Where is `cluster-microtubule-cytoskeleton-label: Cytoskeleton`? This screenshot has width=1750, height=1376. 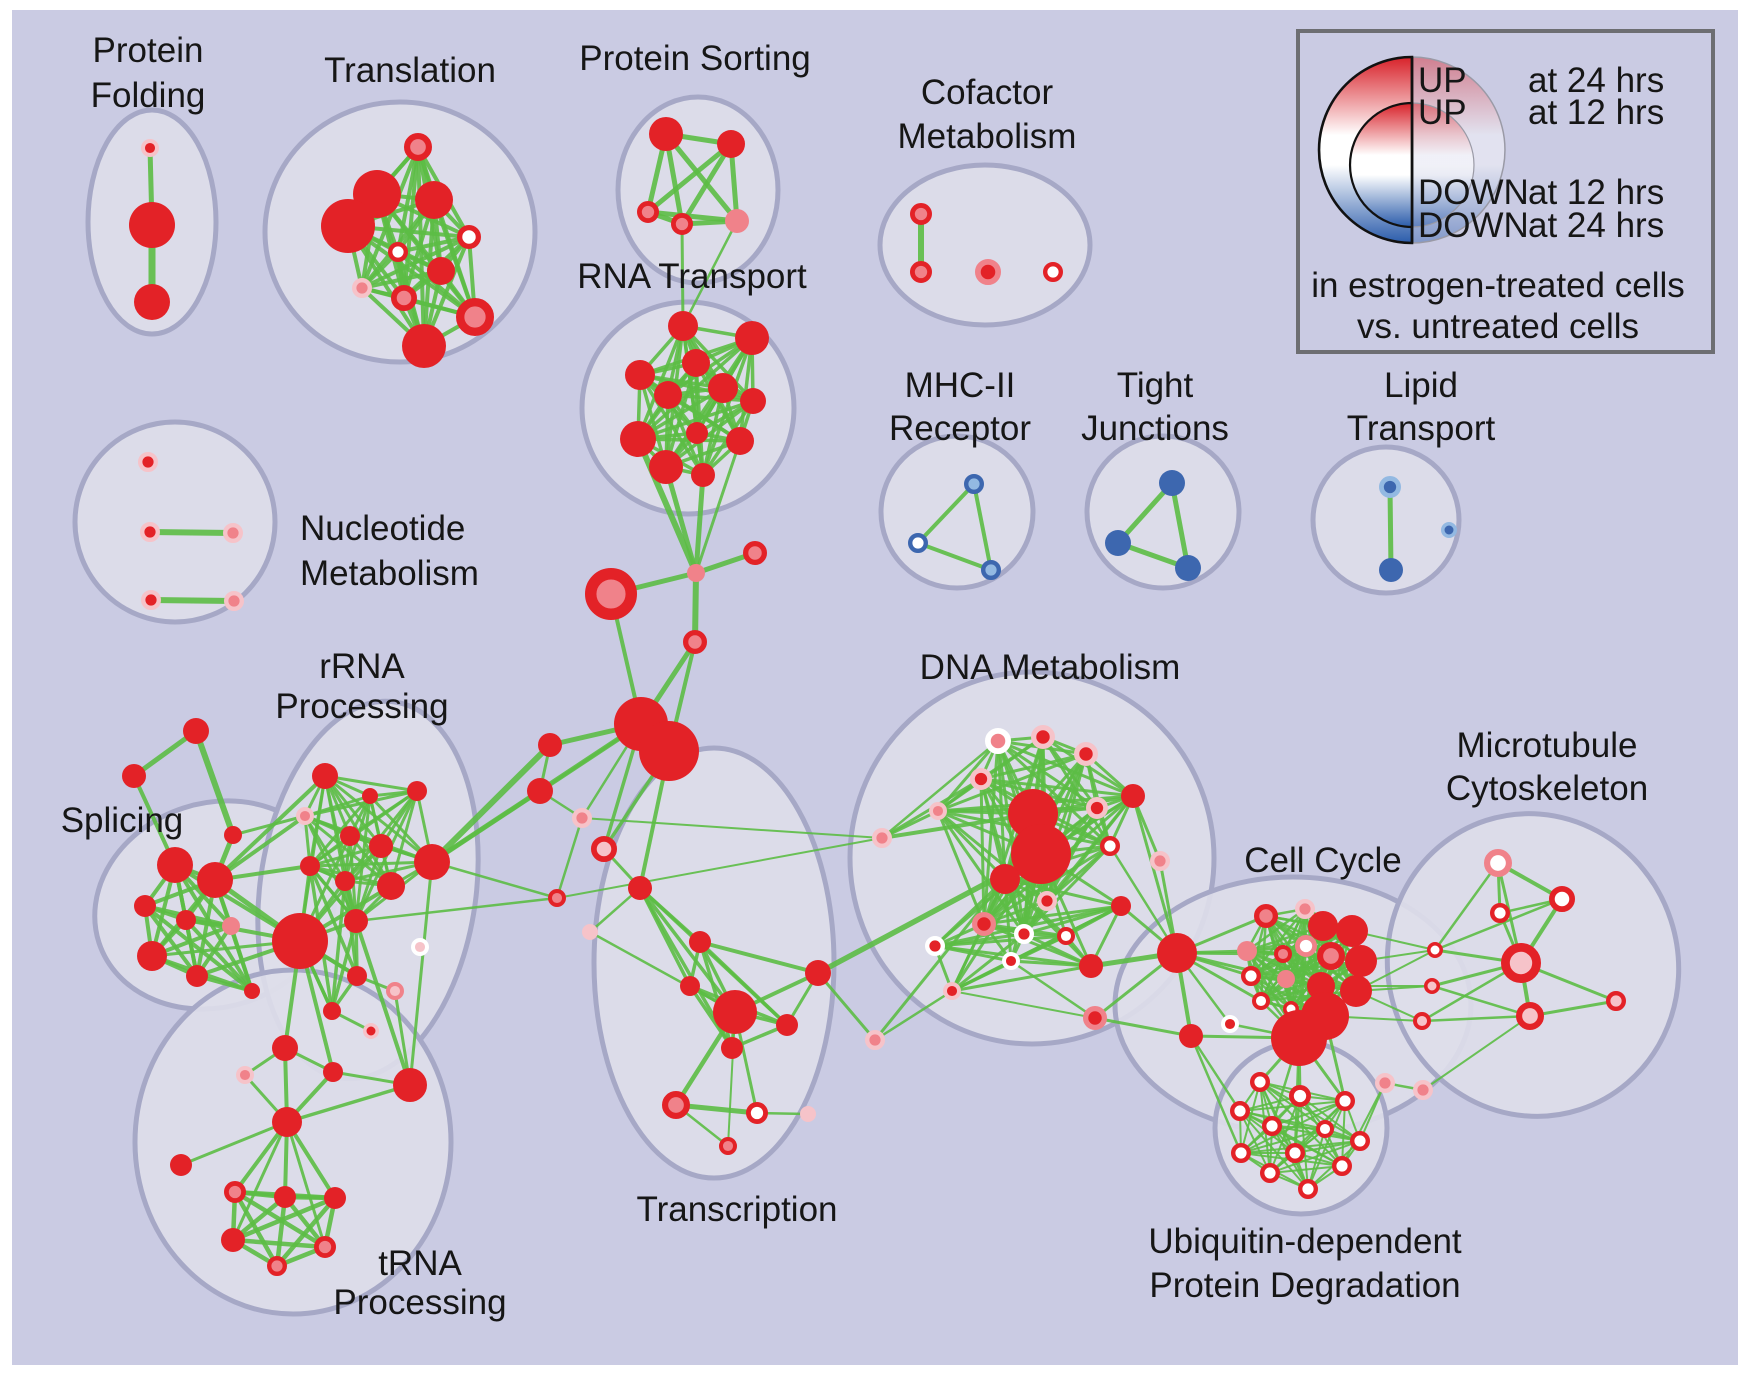
cluster-microtubule-cytoskeleton-label: Cytoskeleton is located at coordinates (1547, 788).